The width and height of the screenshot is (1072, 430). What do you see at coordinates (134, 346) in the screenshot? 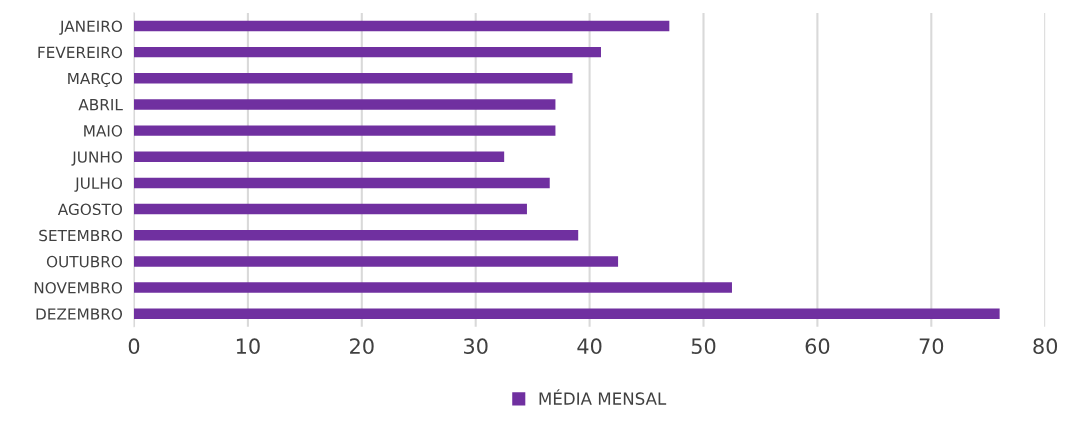
I see `x-tick-label: 0` at bounding box center [134, 346].